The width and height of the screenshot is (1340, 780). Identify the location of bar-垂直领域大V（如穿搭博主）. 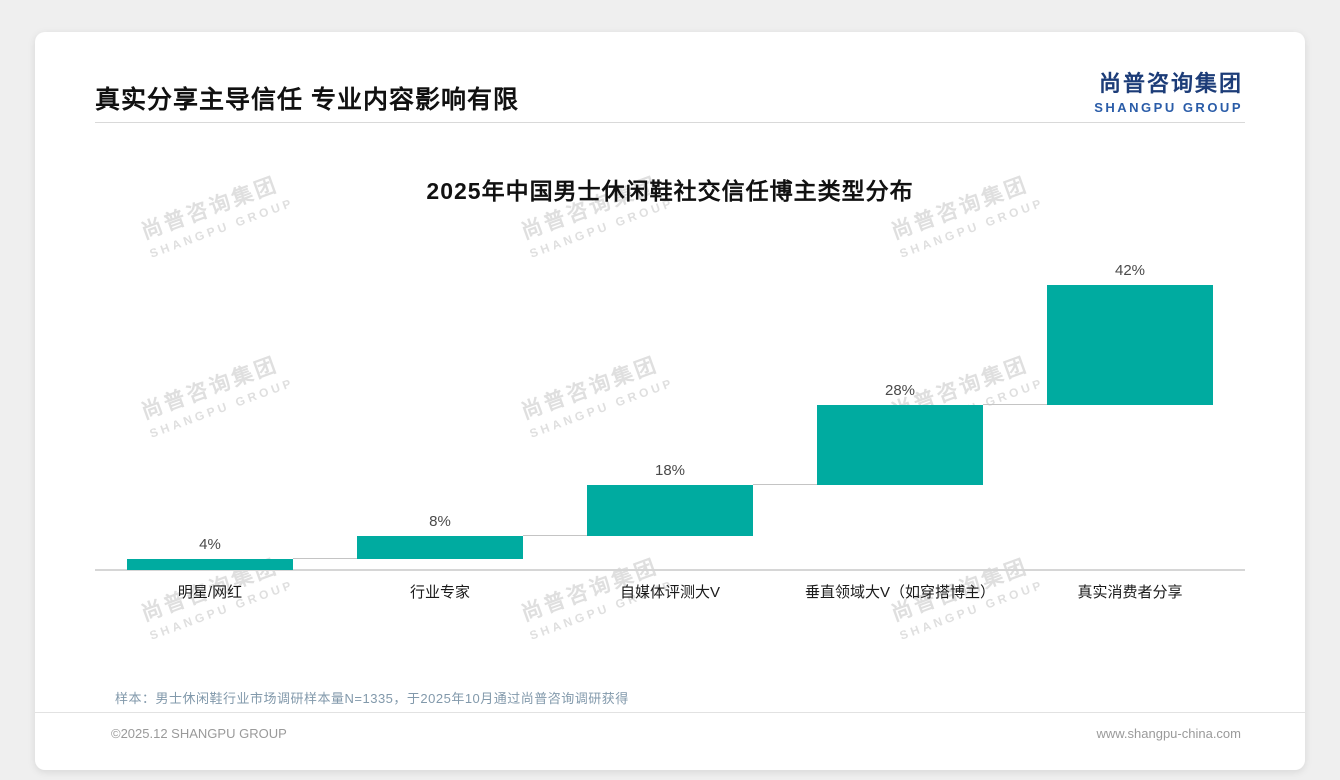
(900, 444).